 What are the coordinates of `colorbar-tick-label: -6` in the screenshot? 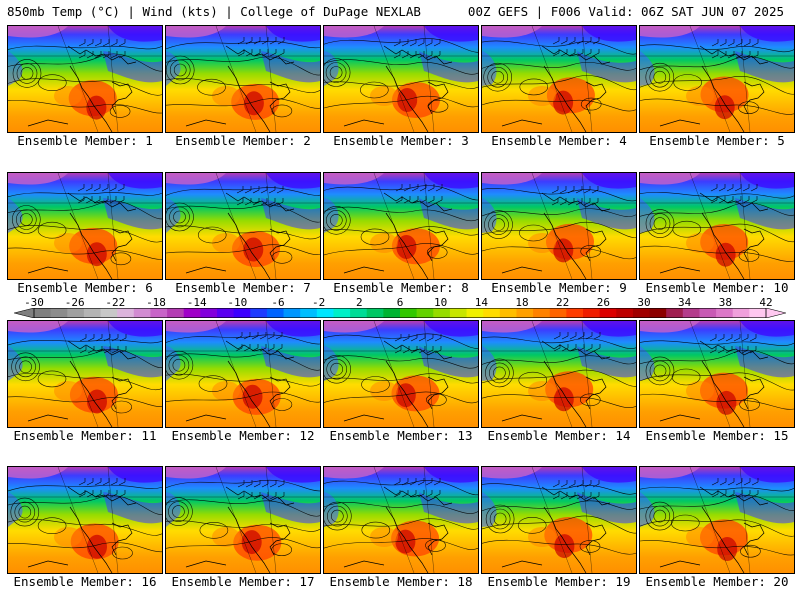 It's located at (278, 302).